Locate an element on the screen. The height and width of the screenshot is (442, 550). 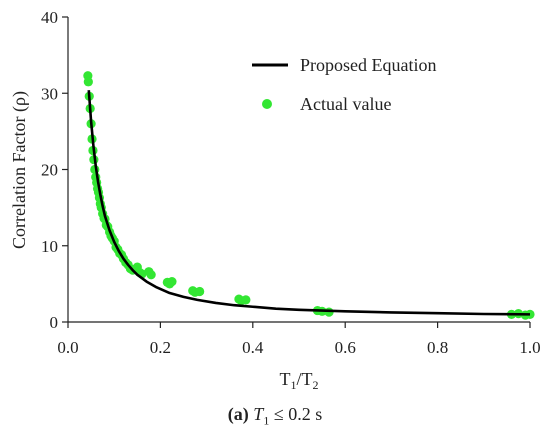
x-axis-title-sub2: 2 is located at coordinates (316, 385).